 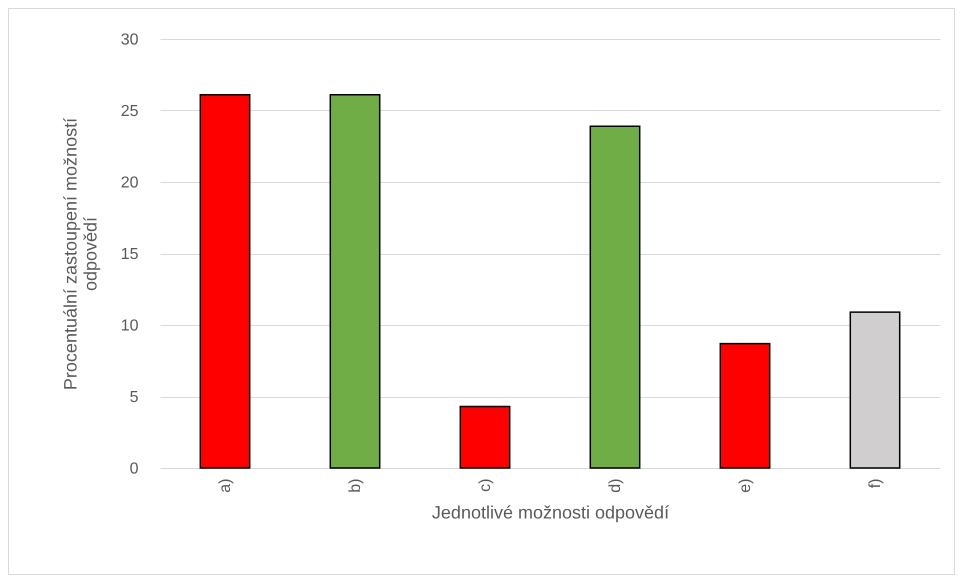 What do you see at coordinates (551, 512) in the screenshot?
I see `x-axis-title: Jednotlivé možnosti odpovědí` at bounding box center [551, 512].